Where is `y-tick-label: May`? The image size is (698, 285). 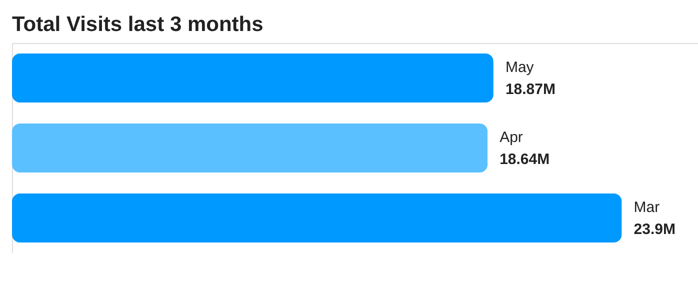
y-tick-label: May is located at coordinates (519, 67).